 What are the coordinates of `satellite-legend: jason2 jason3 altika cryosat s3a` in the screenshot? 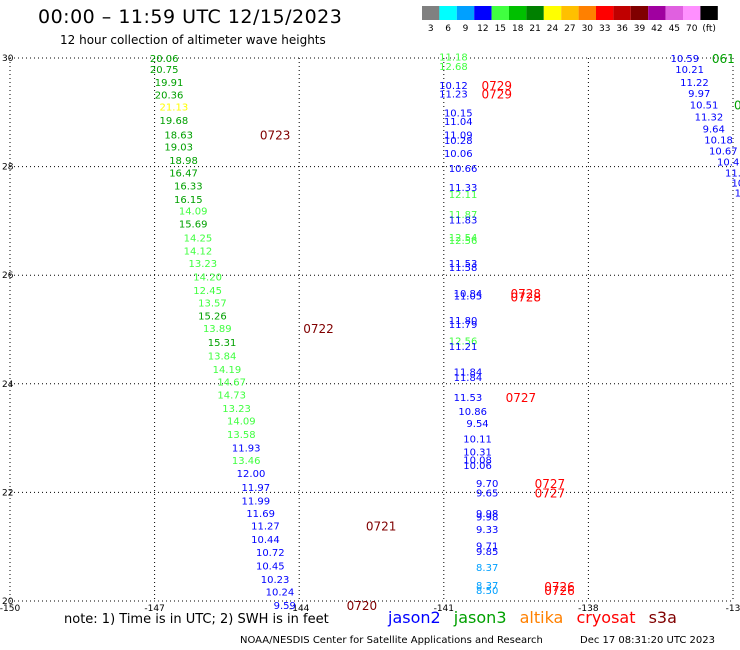 It's located at (536, 617).